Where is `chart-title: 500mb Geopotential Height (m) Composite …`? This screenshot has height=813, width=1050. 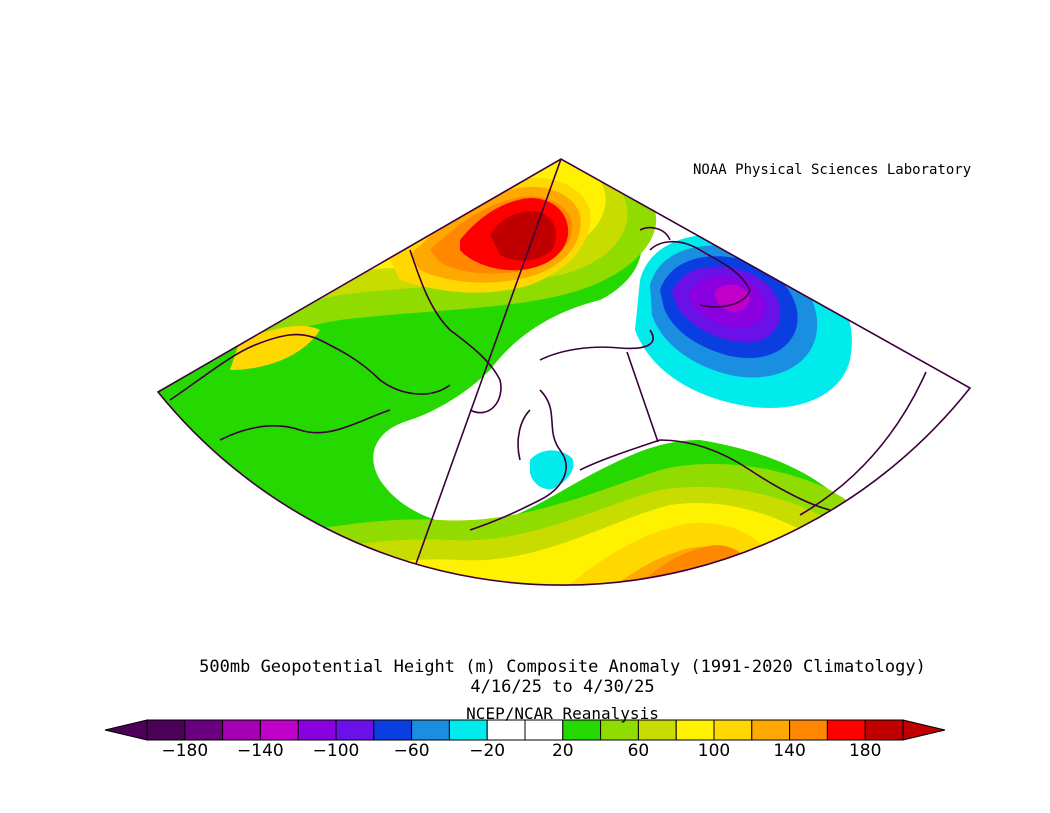 chart-title: 500mb Geopotential Height (m) Composite … is located at coordinates (562, 667).